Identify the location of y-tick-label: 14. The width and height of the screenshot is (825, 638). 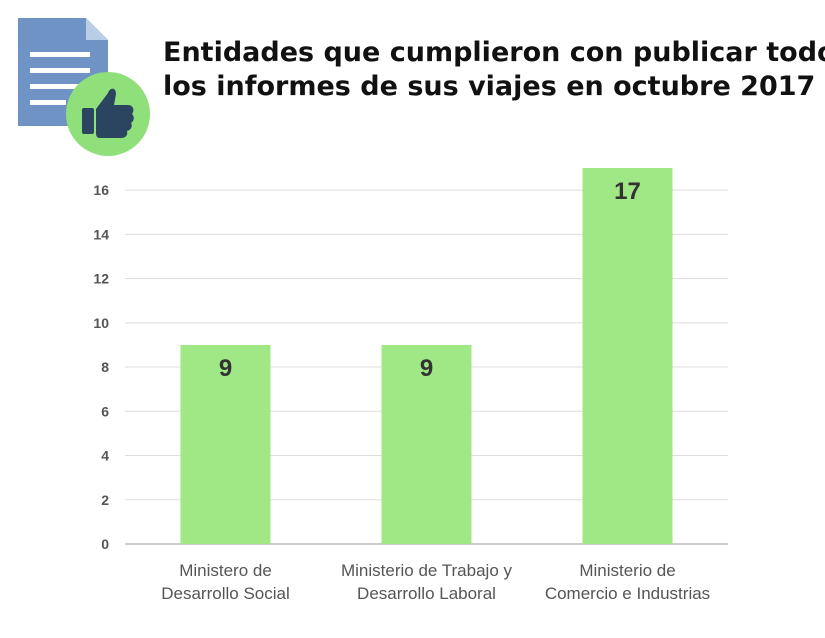
(101, 234).